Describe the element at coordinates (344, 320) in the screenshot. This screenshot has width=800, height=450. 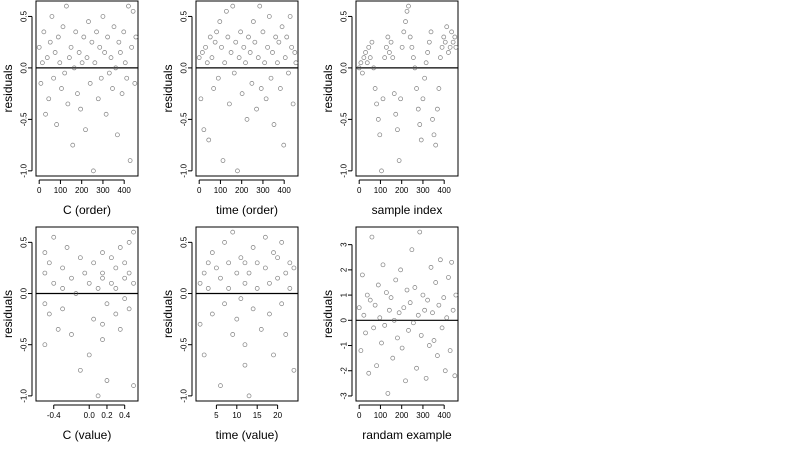
I see `y-tick-label: 0` at that location.